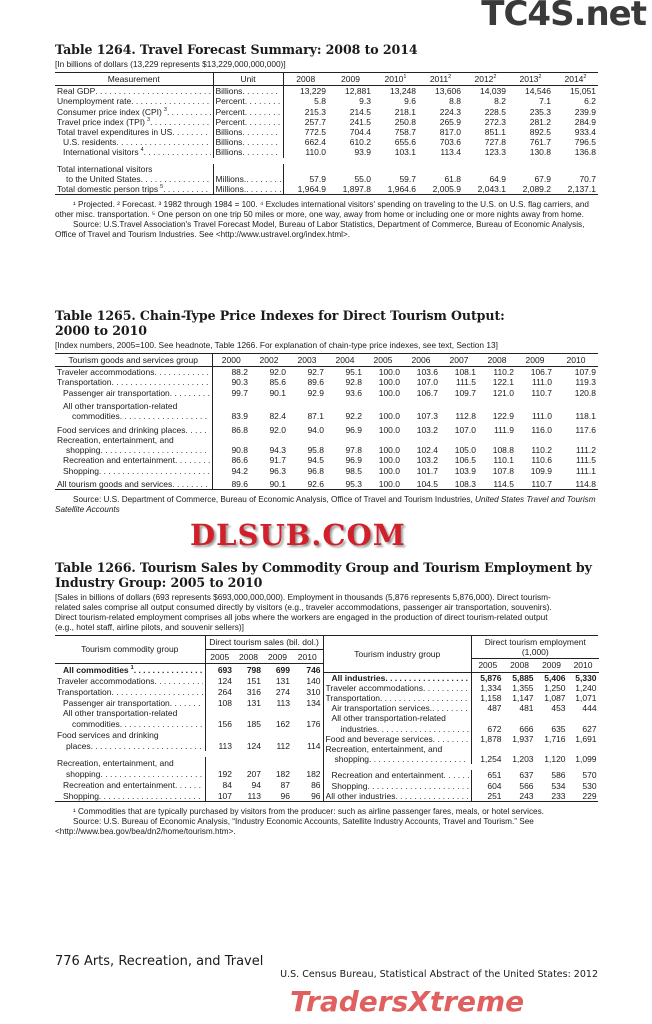 The width and height of the screenshot is (652, 1024). What do you see at coordinates (585, 111) in the screenshot?
I see `value-cell: 239.9` at bounding box center [585, 111].